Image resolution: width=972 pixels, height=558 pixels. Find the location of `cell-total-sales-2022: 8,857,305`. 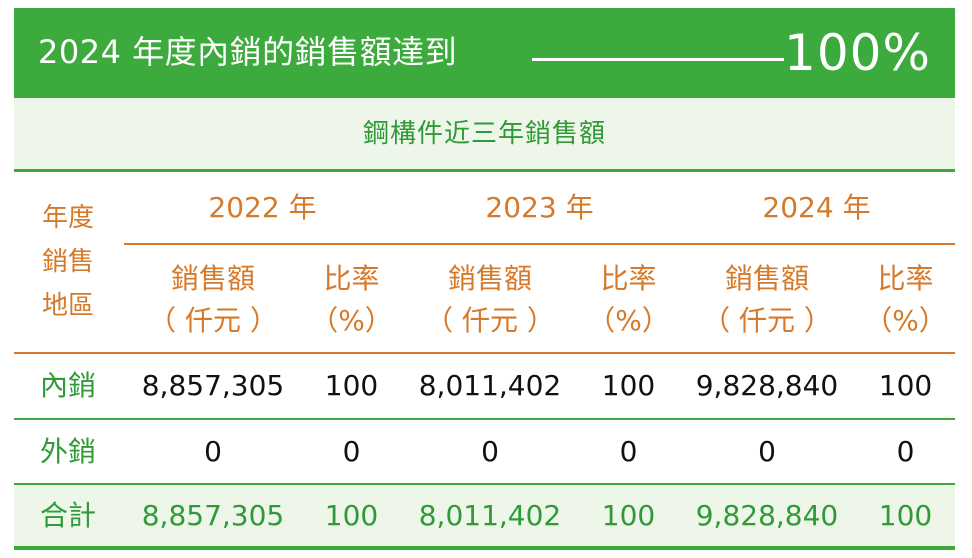

cell-total-sales-2022: 8,857,305 is located at coordinates (213, 515).